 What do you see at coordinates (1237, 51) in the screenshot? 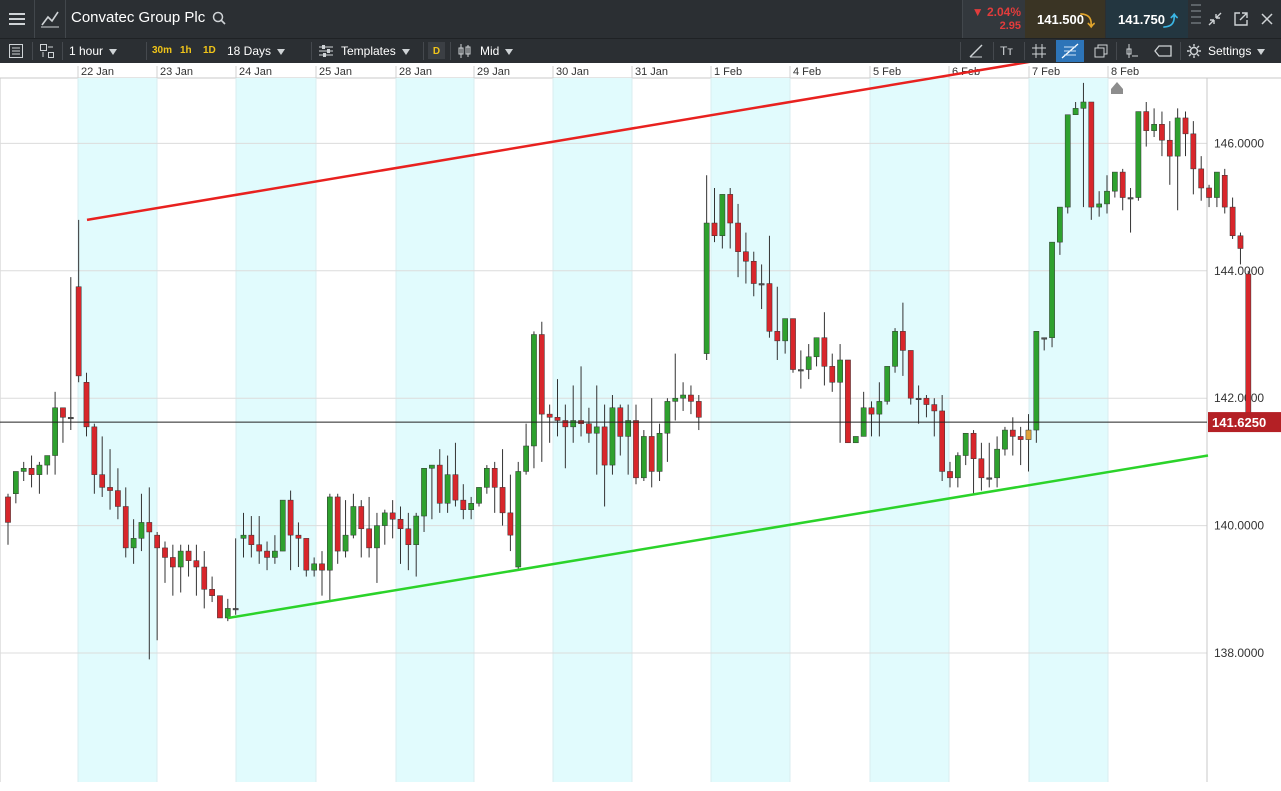
I see `settings-select: Settings` at bounding box center [1237, 51].